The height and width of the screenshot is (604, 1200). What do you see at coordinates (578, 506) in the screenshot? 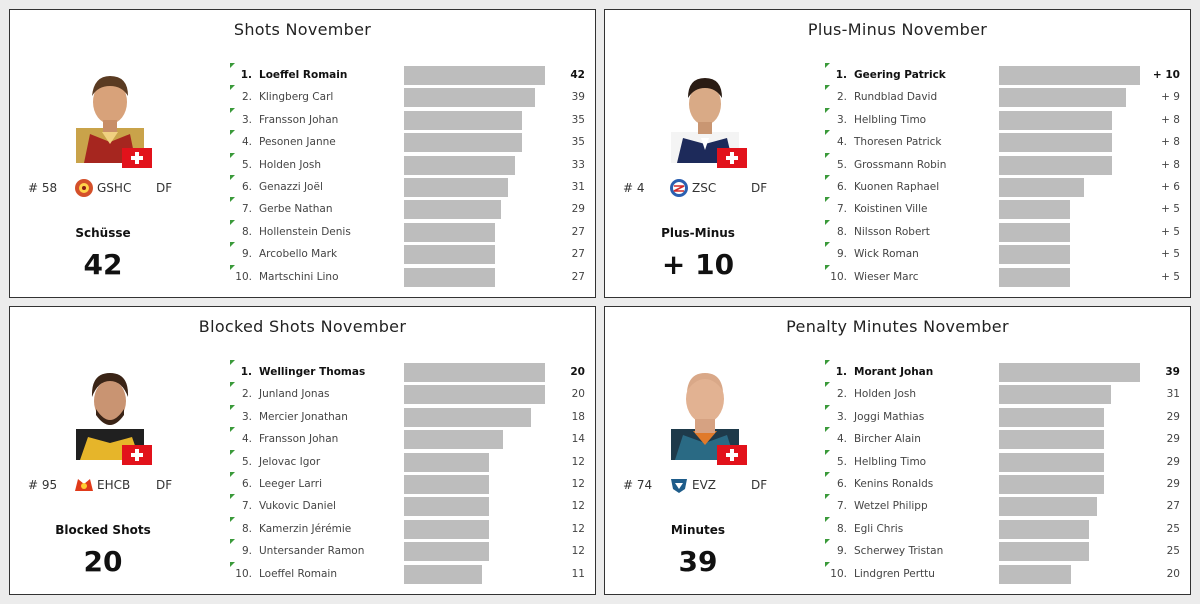
I see `bar-value-label: 12` at bounding box center [578, 506].